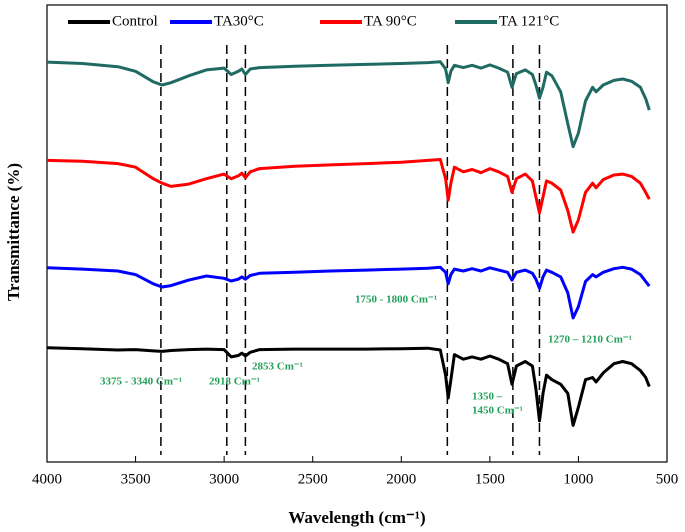 The width and height of the screenshot is (685, 532). What do you see at coordinates (667, 479) in the screenshot?
I see `x-tick-label: 500` at bounding box center [667, 479].